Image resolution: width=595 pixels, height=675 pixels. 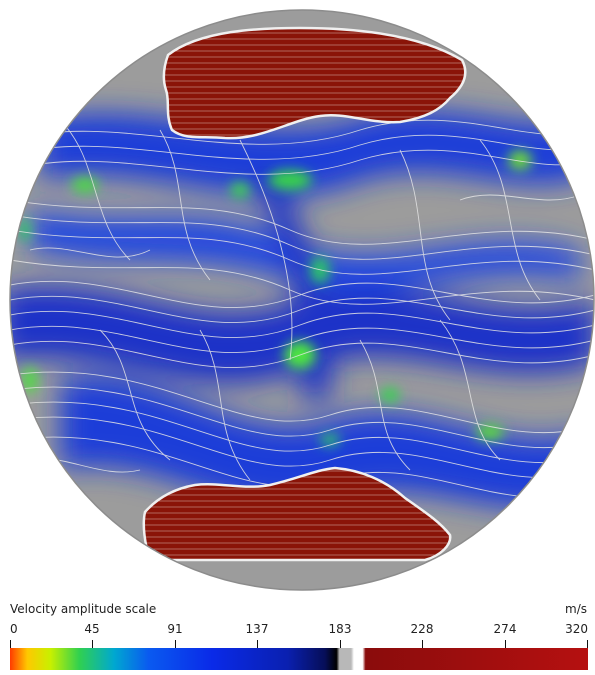 What do you see at coordinates (314, 83) in the screenshot?
I see `upper-blade-region` at bounding box center [314, 83].